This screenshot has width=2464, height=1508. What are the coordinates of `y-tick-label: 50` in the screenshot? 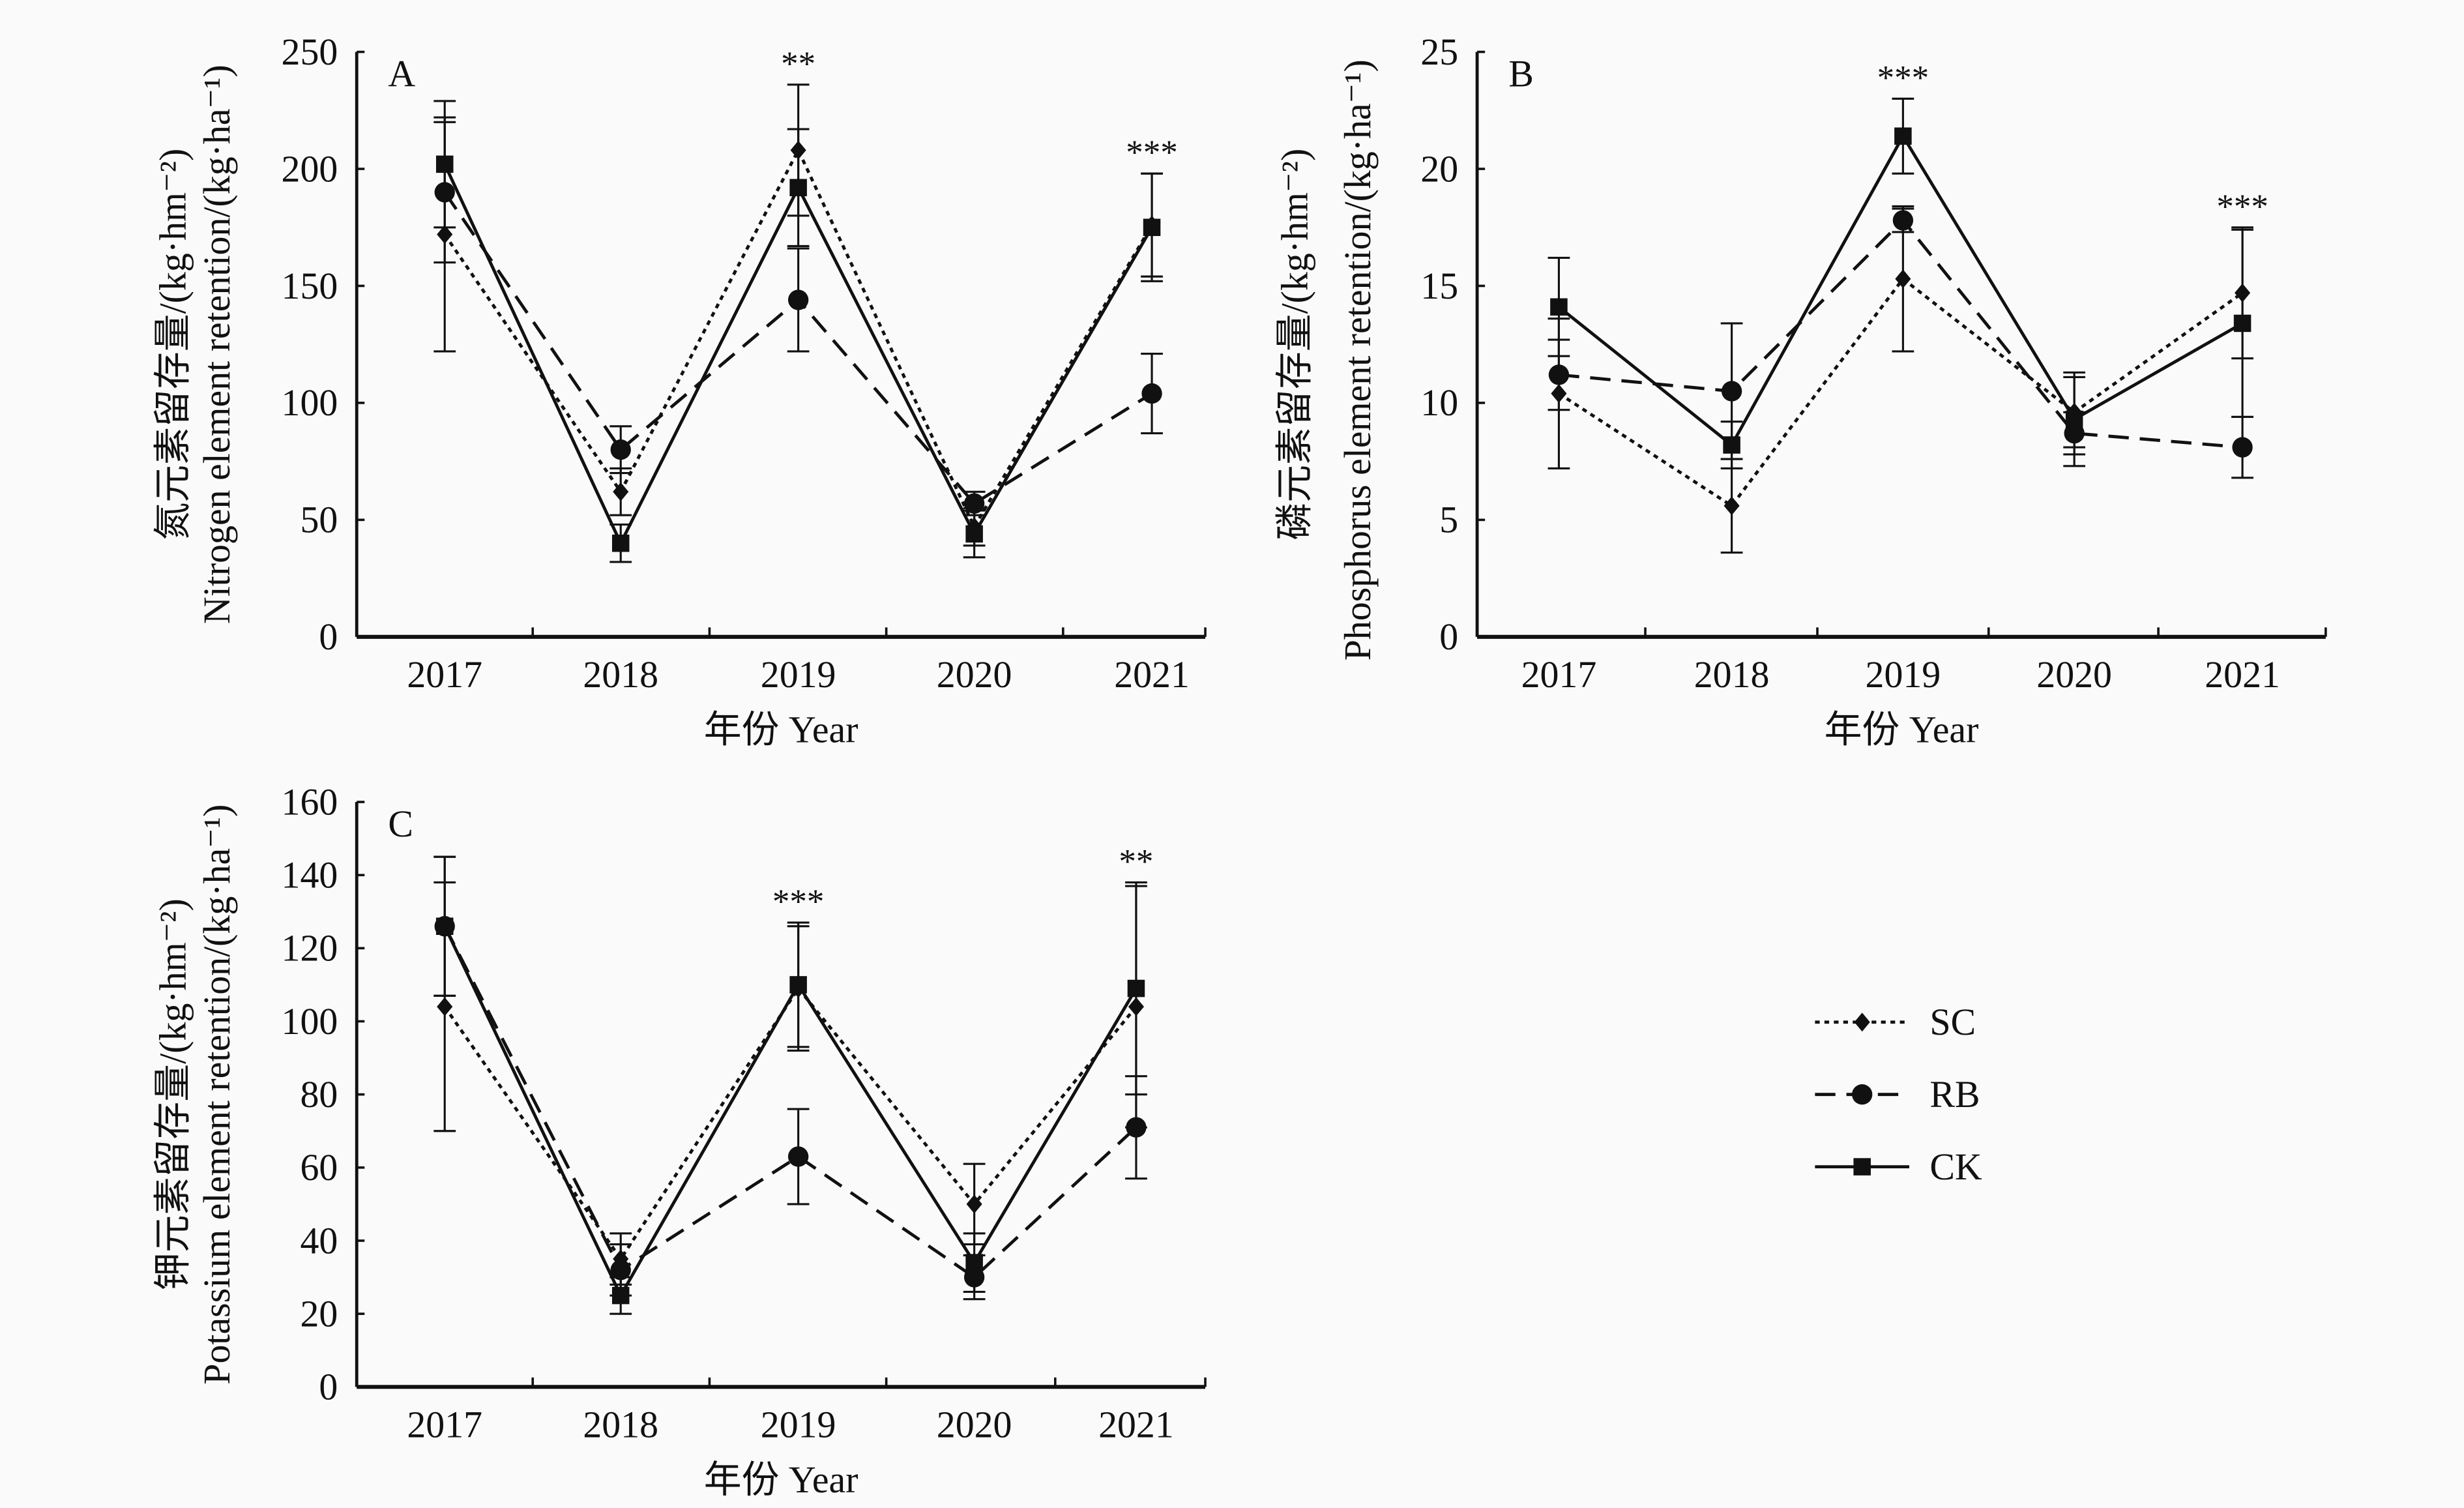 It's located at (319, 520).